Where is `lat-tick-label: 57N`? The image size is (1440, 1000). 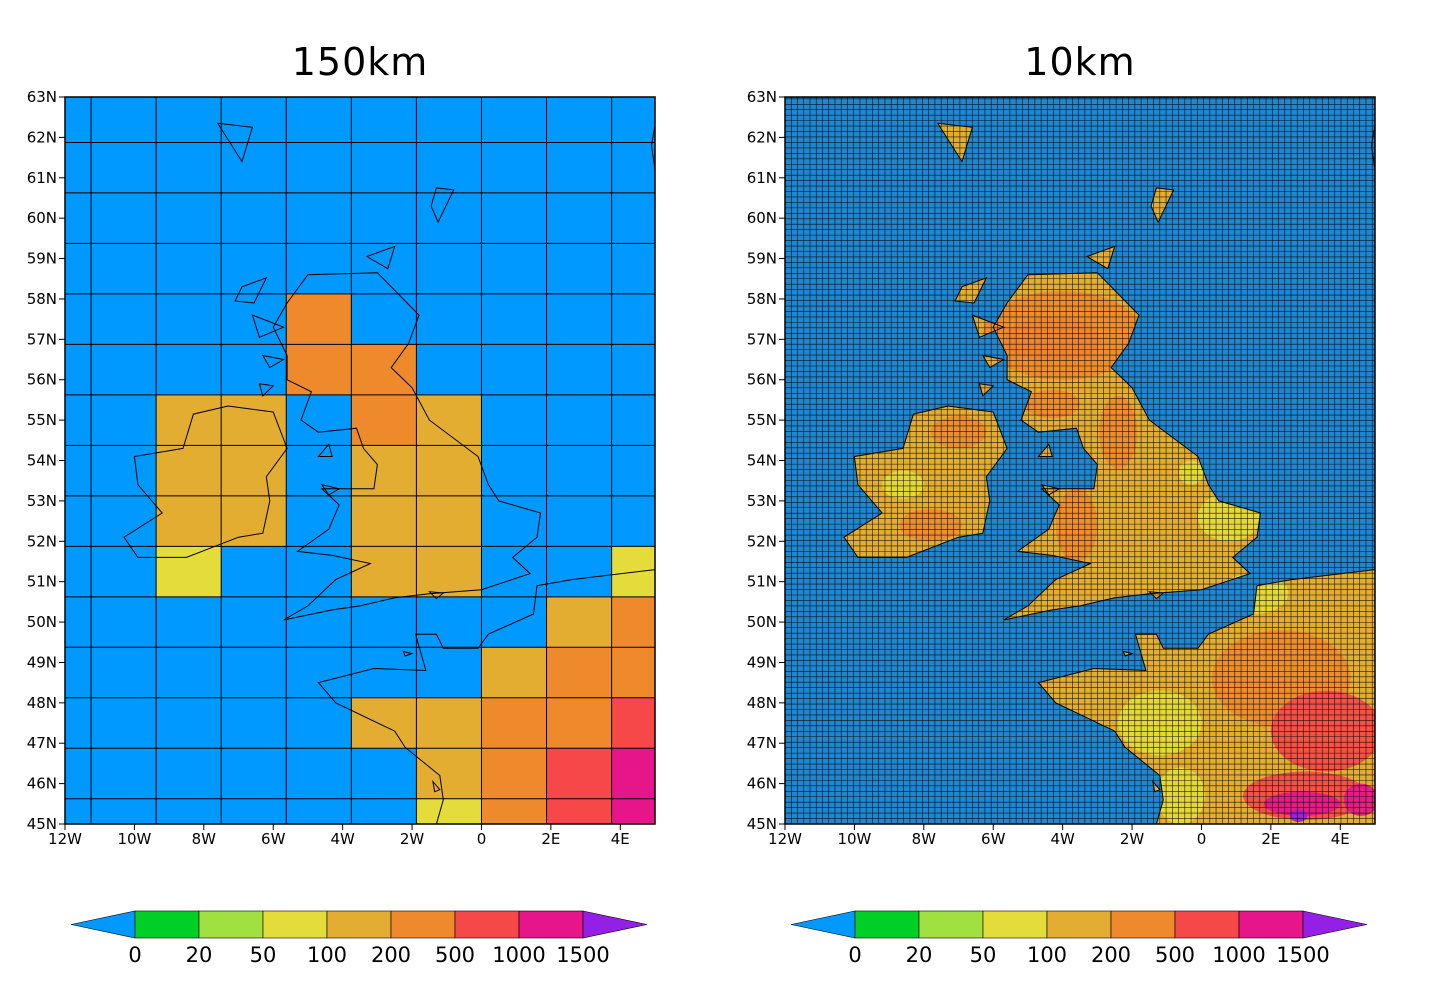 lat-tick-label: 57N is located at coordinates (762, 339).